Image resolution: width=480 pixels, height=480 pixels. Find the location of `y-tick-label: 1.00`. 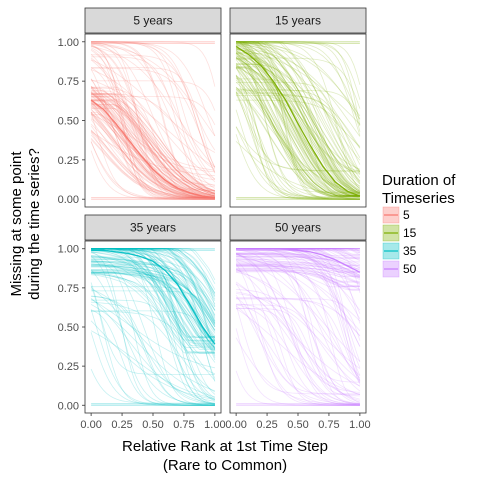

y-tick-label: 1.00 is located at coordinates (68, 43).